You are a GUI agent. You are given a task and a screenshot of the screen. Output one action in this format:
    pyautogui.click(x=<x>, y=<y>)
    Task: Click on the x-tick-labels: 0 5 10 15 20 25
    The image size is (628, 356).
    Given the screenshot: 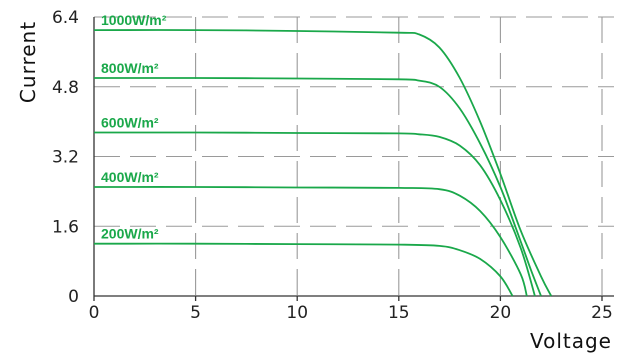 What is the action you would take?
    pyautogui.click(x=351, y=309)
    